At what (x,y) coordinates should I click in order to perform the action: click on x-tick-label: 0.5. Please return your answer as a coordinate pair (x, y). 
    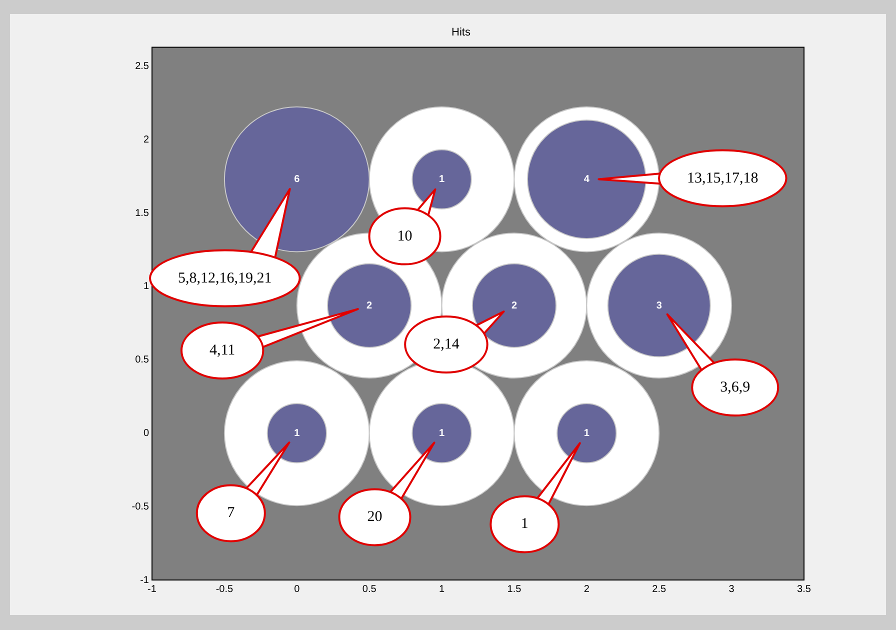
    Looking at the image, I should click on (369, 589).